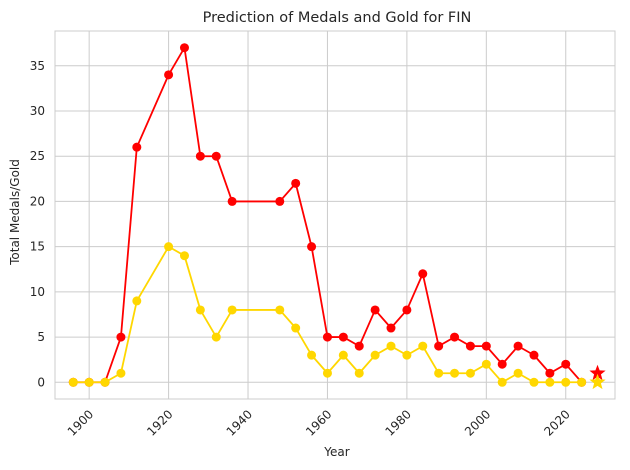 This screenshot has width=630, height=470. I want to click on chart-title: Prediction of Medals and Gold for FIN, so click(337, 18).